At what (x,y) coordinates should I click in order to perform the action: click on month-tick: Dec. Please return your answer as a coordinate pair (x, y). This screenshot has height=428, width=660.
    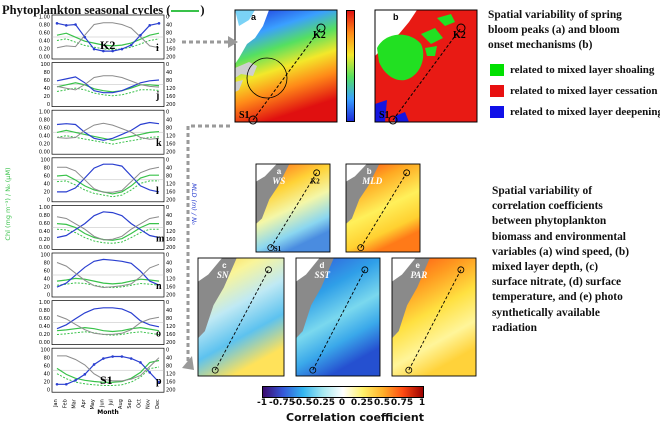
    Looking at the image, I should click on (158, 404).